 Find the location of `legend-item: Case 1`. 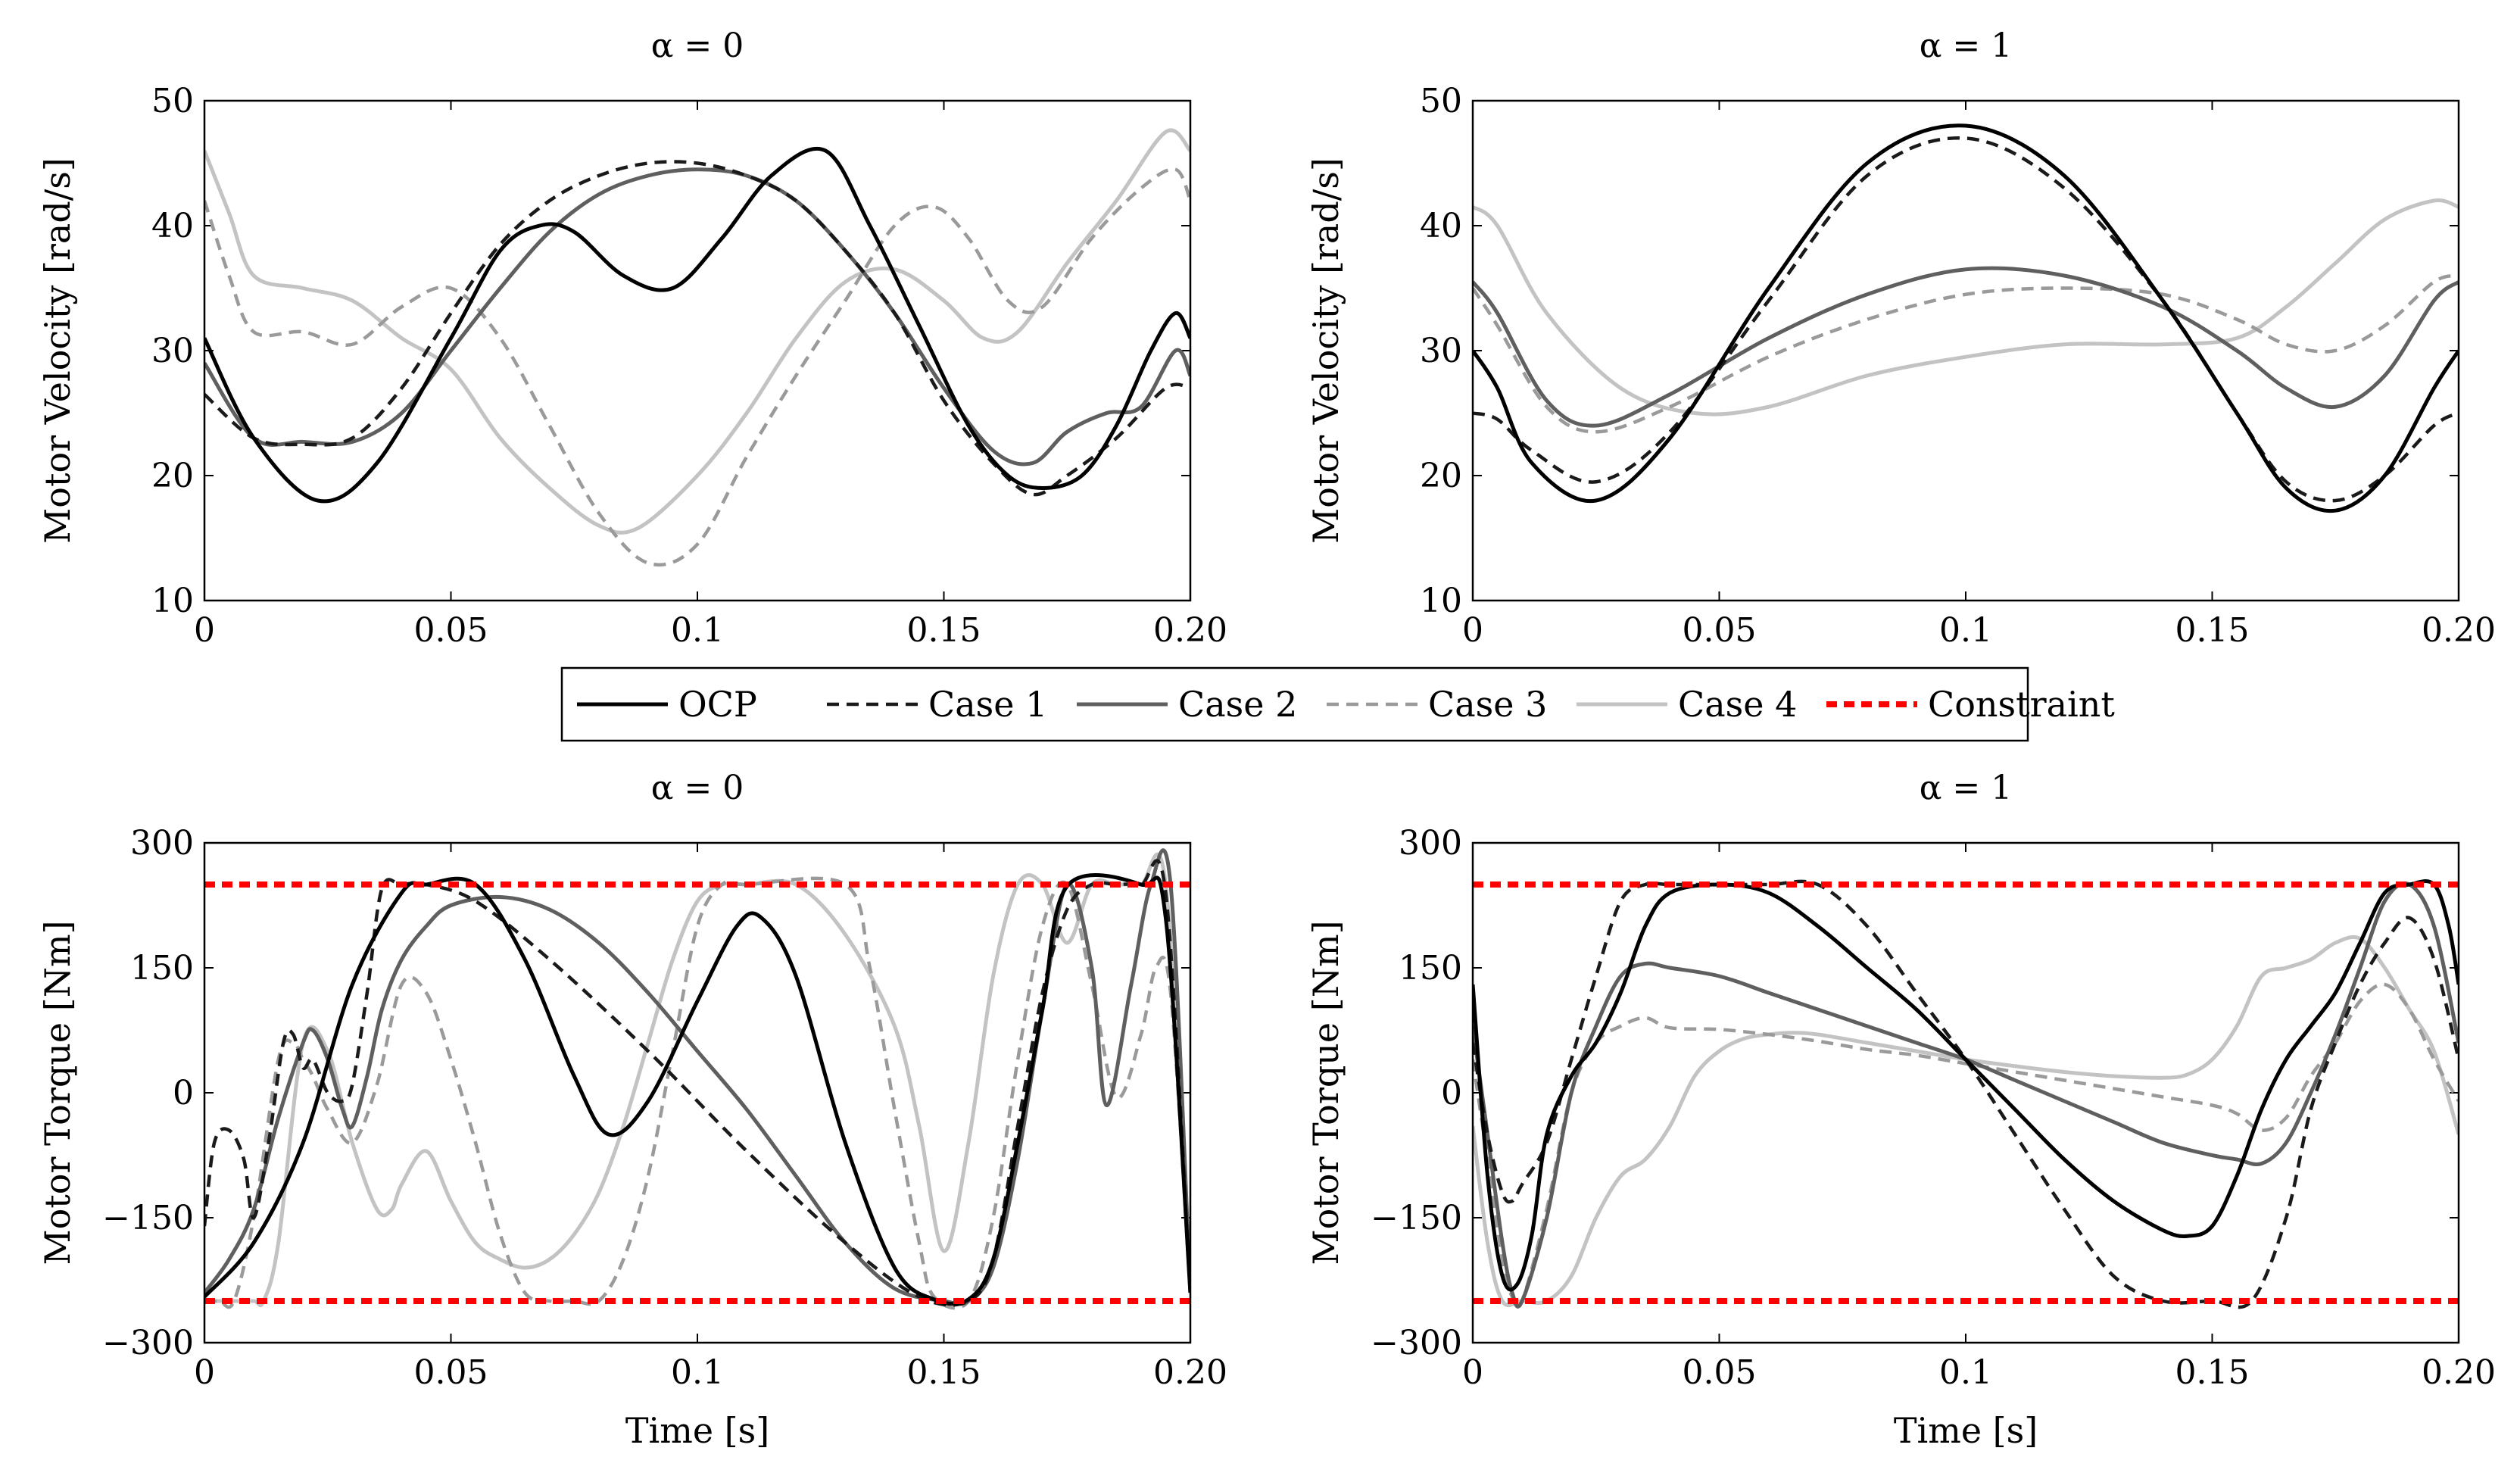

legend-item: Case 1 is located at coordinates (937, 705).